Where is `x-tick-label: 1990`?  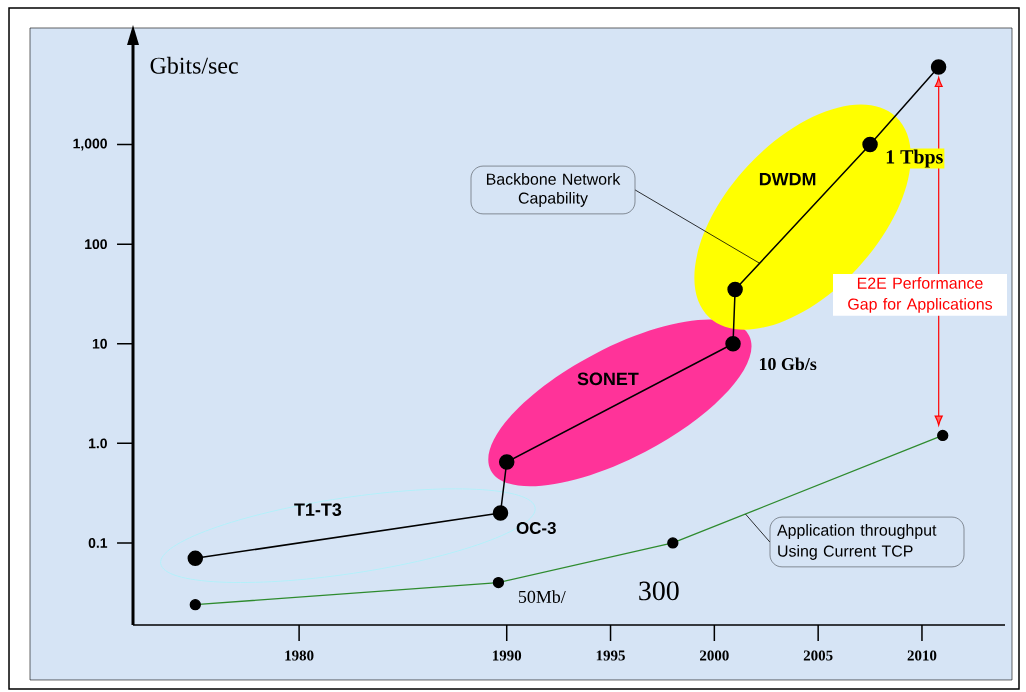
x-tick-label: 1990 is located at coordinates (507, 655).